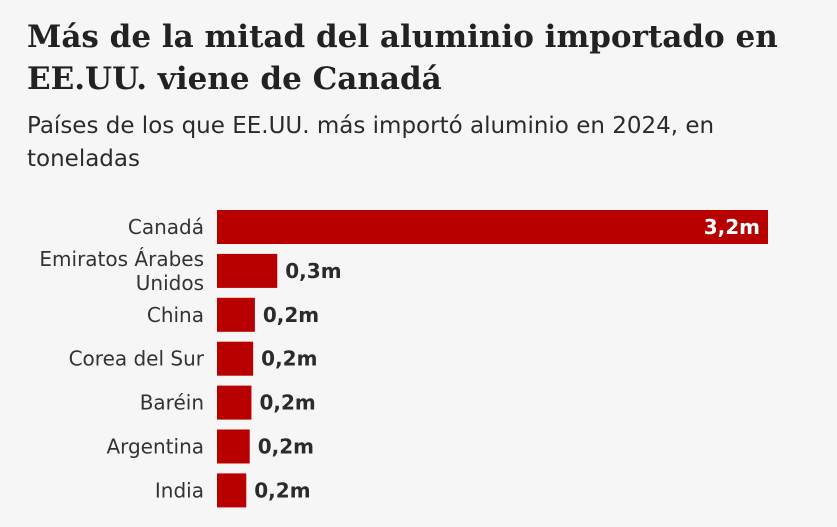 The height and width of the screenshot is (527, 837). What do you see at coordinates (175, 315) in the screenshot?
I see `category-label: China` at bounding box center [175, 315].